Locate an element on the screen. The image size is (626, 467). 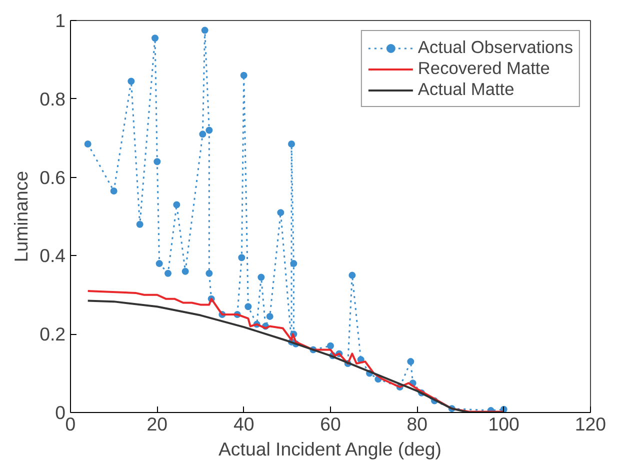
legend-label: Actual Observations is located at coordinates (495, 47).